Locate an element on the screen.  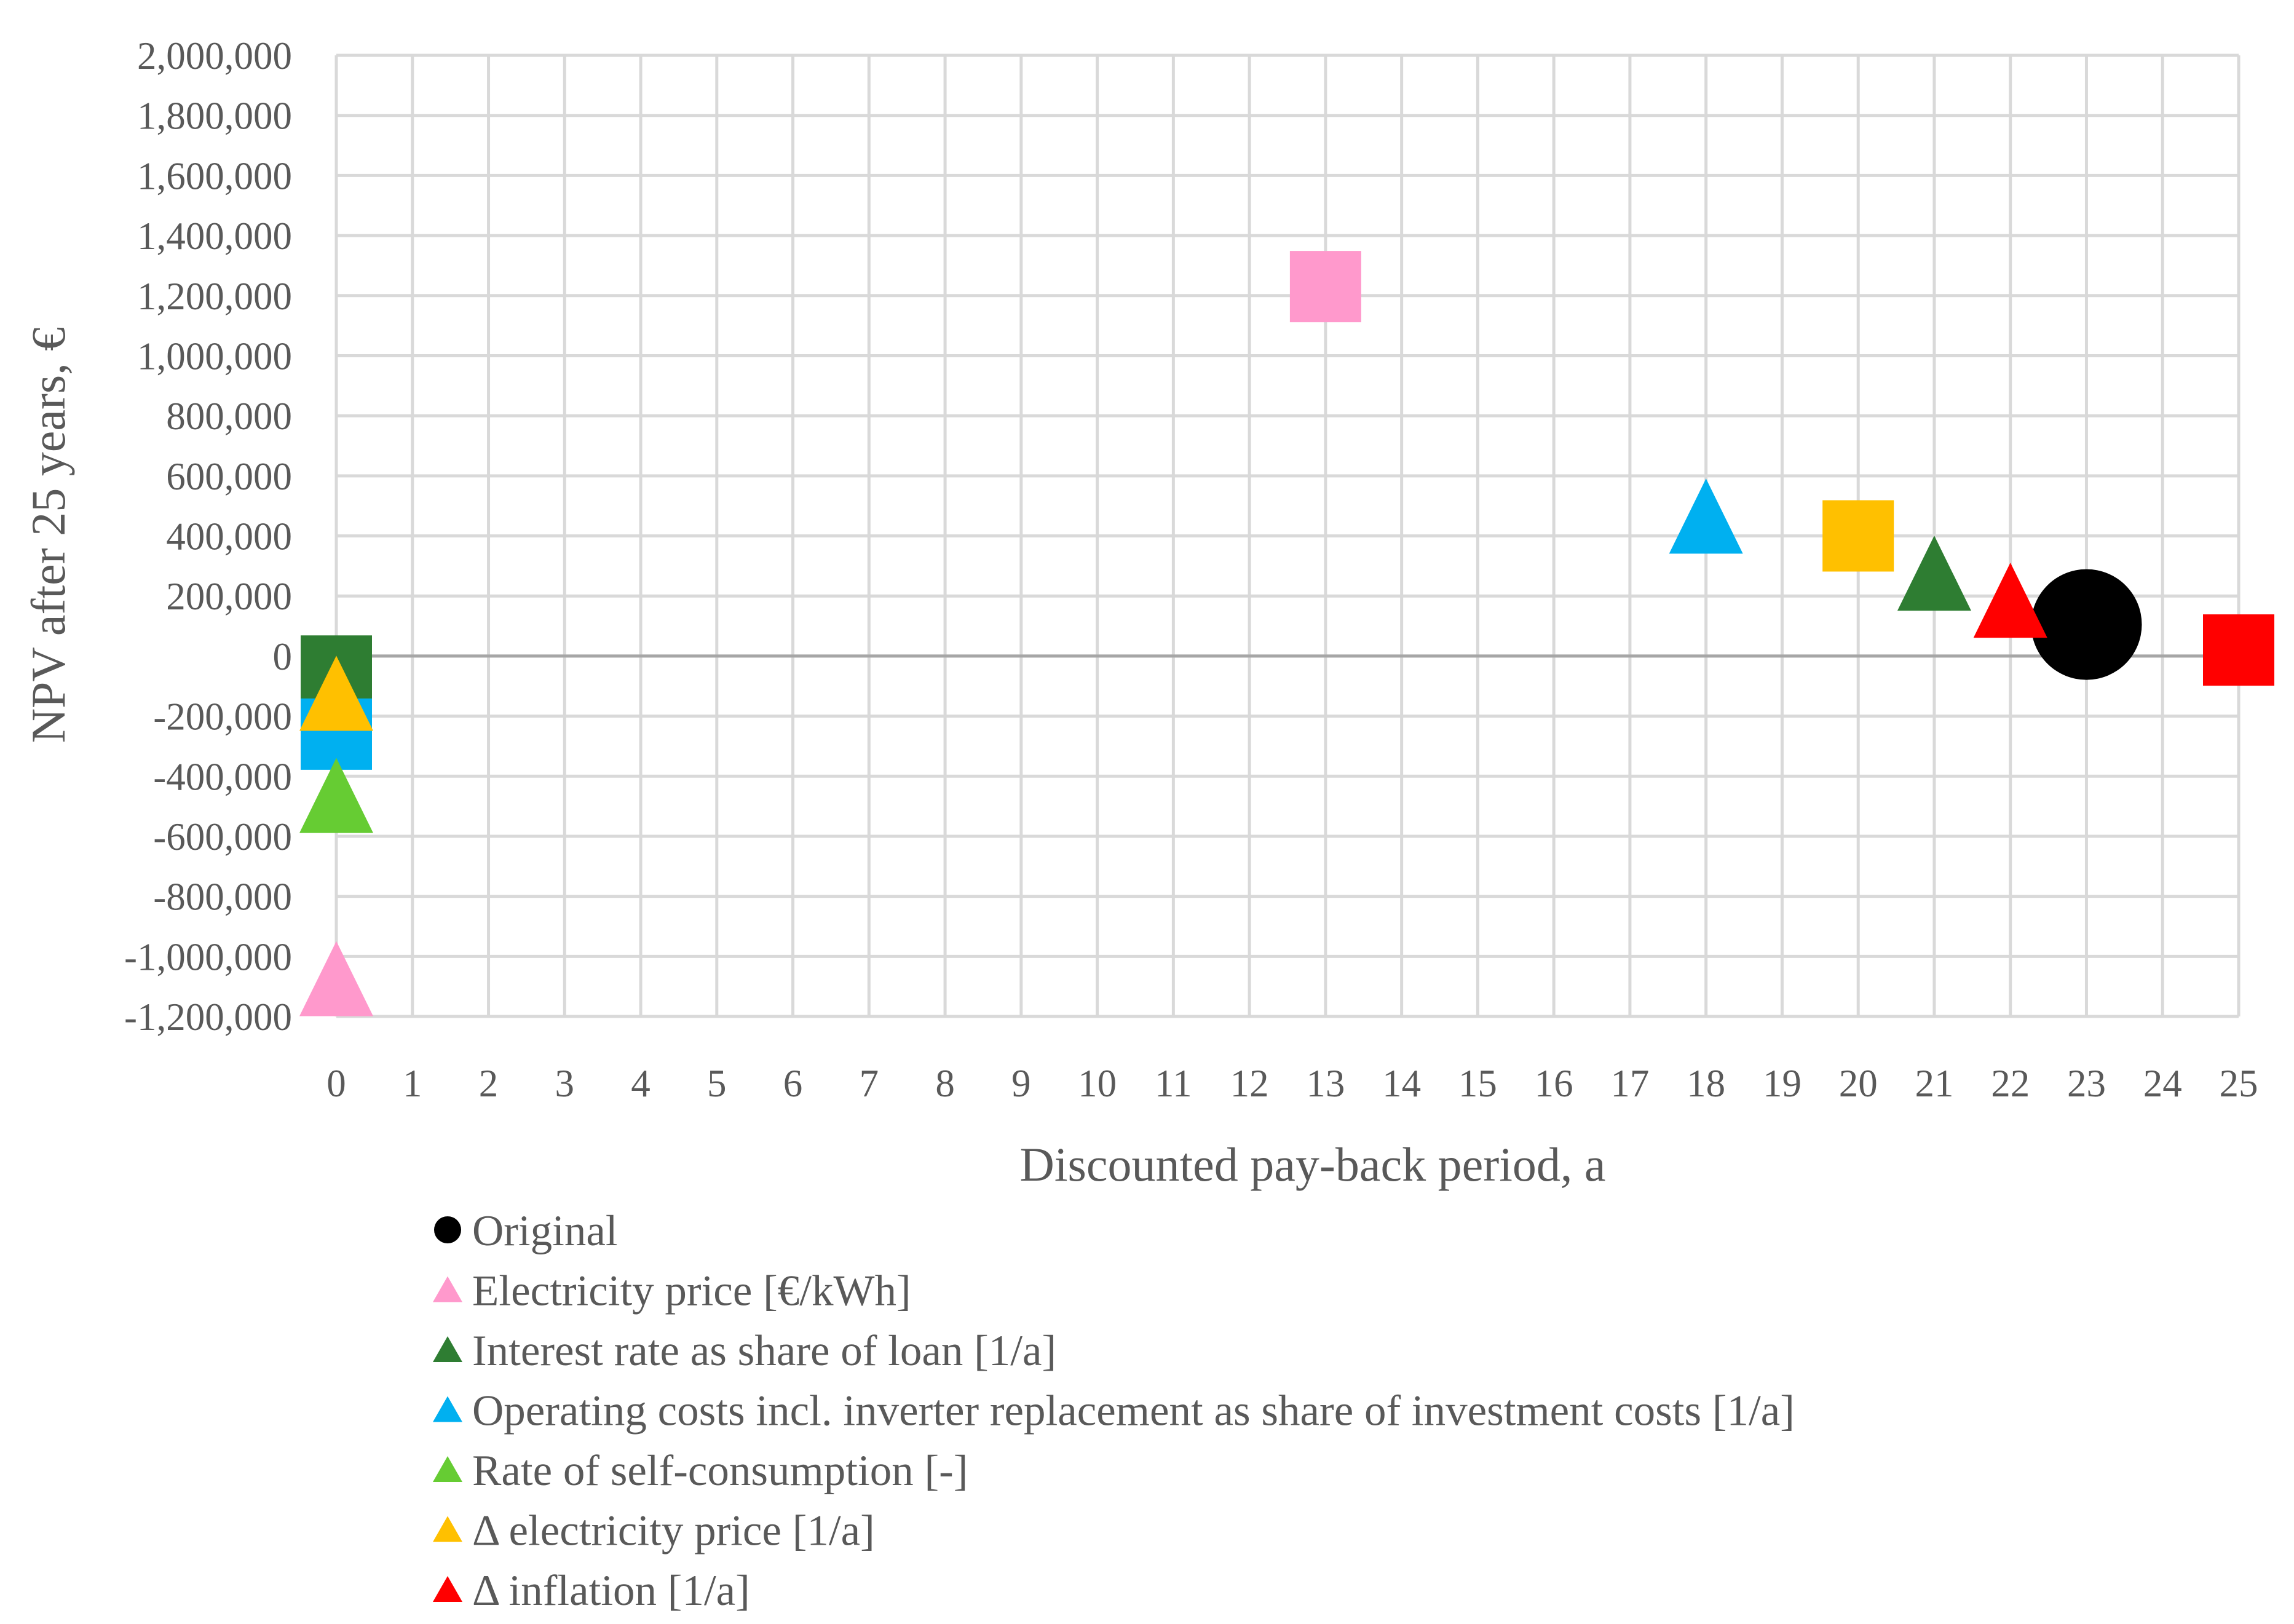
x-tick-label: 4 is located at coordinates (641, 1084).